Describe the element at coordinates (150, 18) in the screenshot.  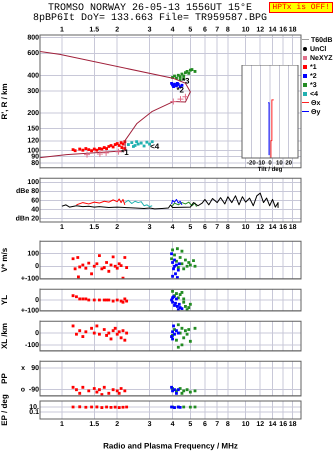
I see `chart-subtitle: 8pBP6It DoY= 133.663 File= TR959587.BPG` at that location.